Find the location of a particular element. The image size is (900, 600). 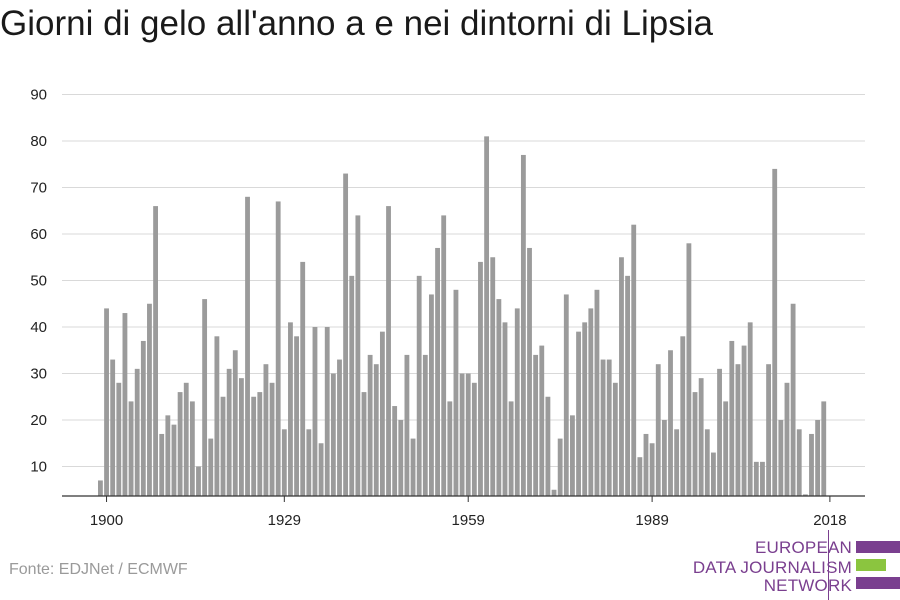

bar-1927 is located at coordinates (272, 439).